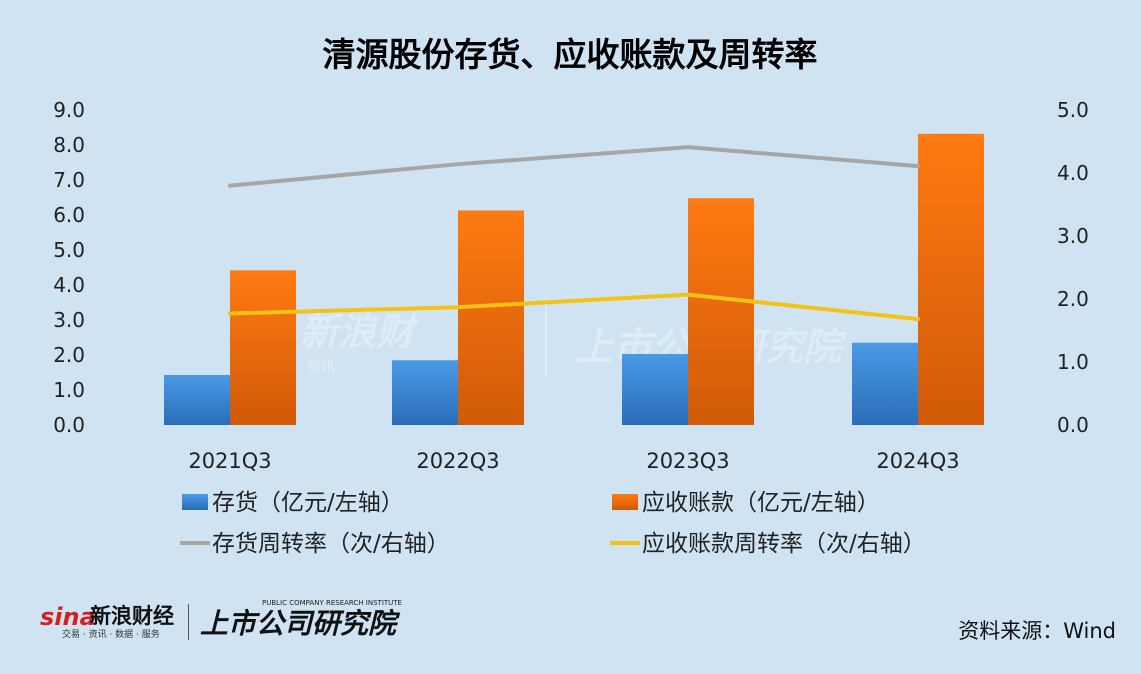 The image size is (1141, 674). Describe the element at coordinates (69, 390) in the screenshot. I see `left-tick-label: 1.0` at that location.